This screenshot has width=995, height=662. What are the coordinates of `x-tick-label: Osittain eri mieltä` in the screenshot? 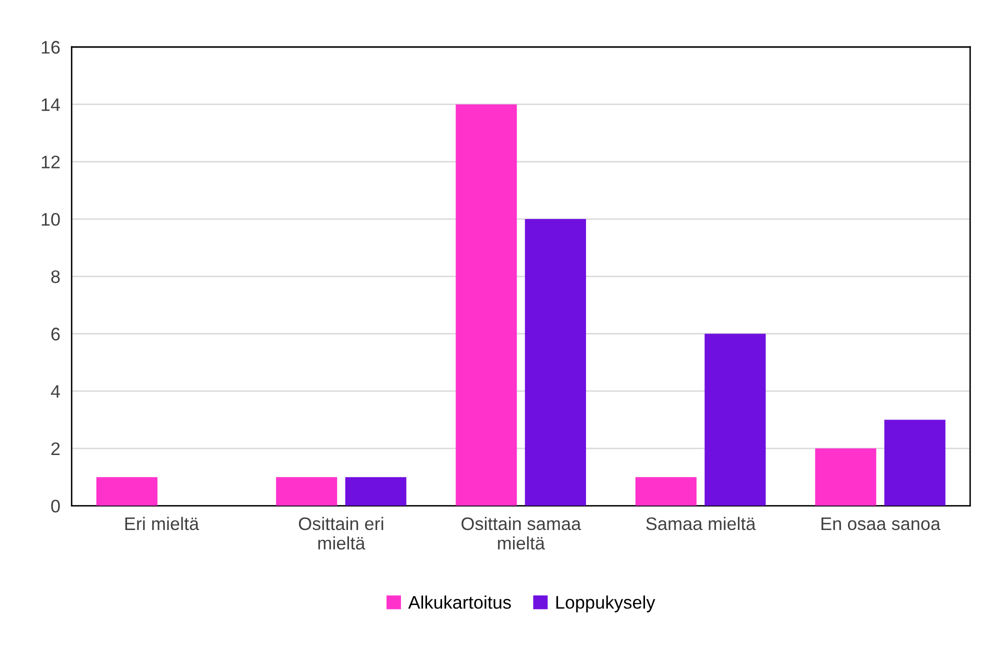 It's located at (341, 533).